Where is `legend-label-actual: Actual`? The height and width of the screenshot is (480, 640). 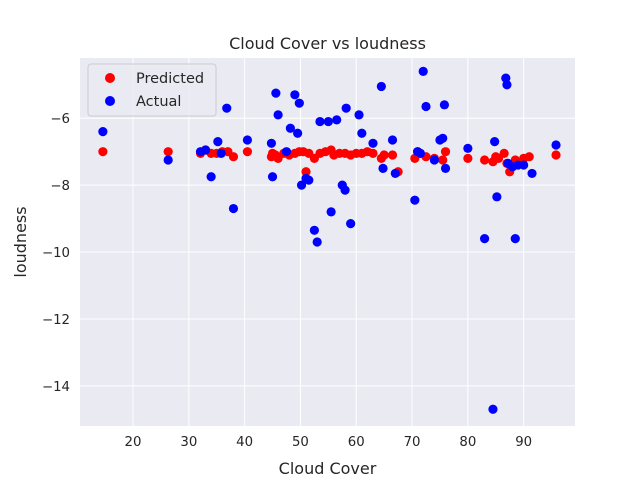
legend-label-actual: Actual is located at coordinates (158, 102).